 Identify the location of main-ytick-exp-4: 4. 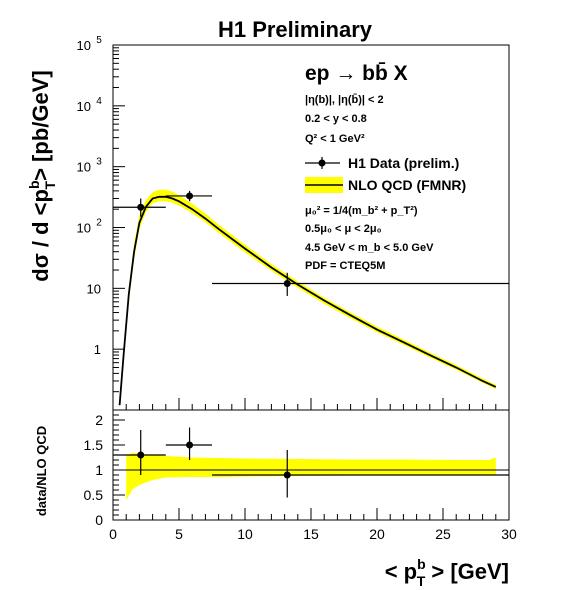
(99, 101).